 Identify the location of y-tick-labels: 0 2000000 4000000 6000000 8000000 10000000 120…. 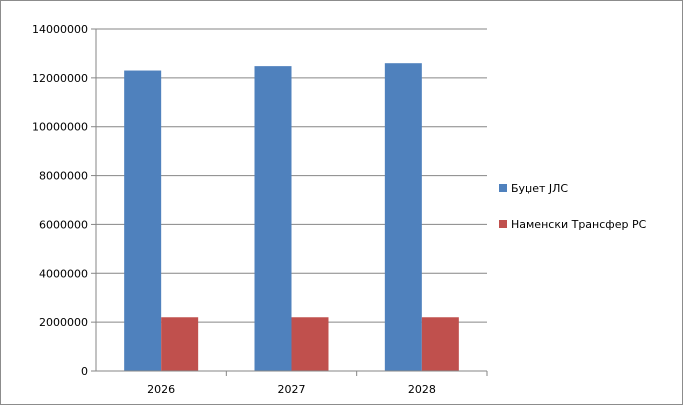
(60, 200).